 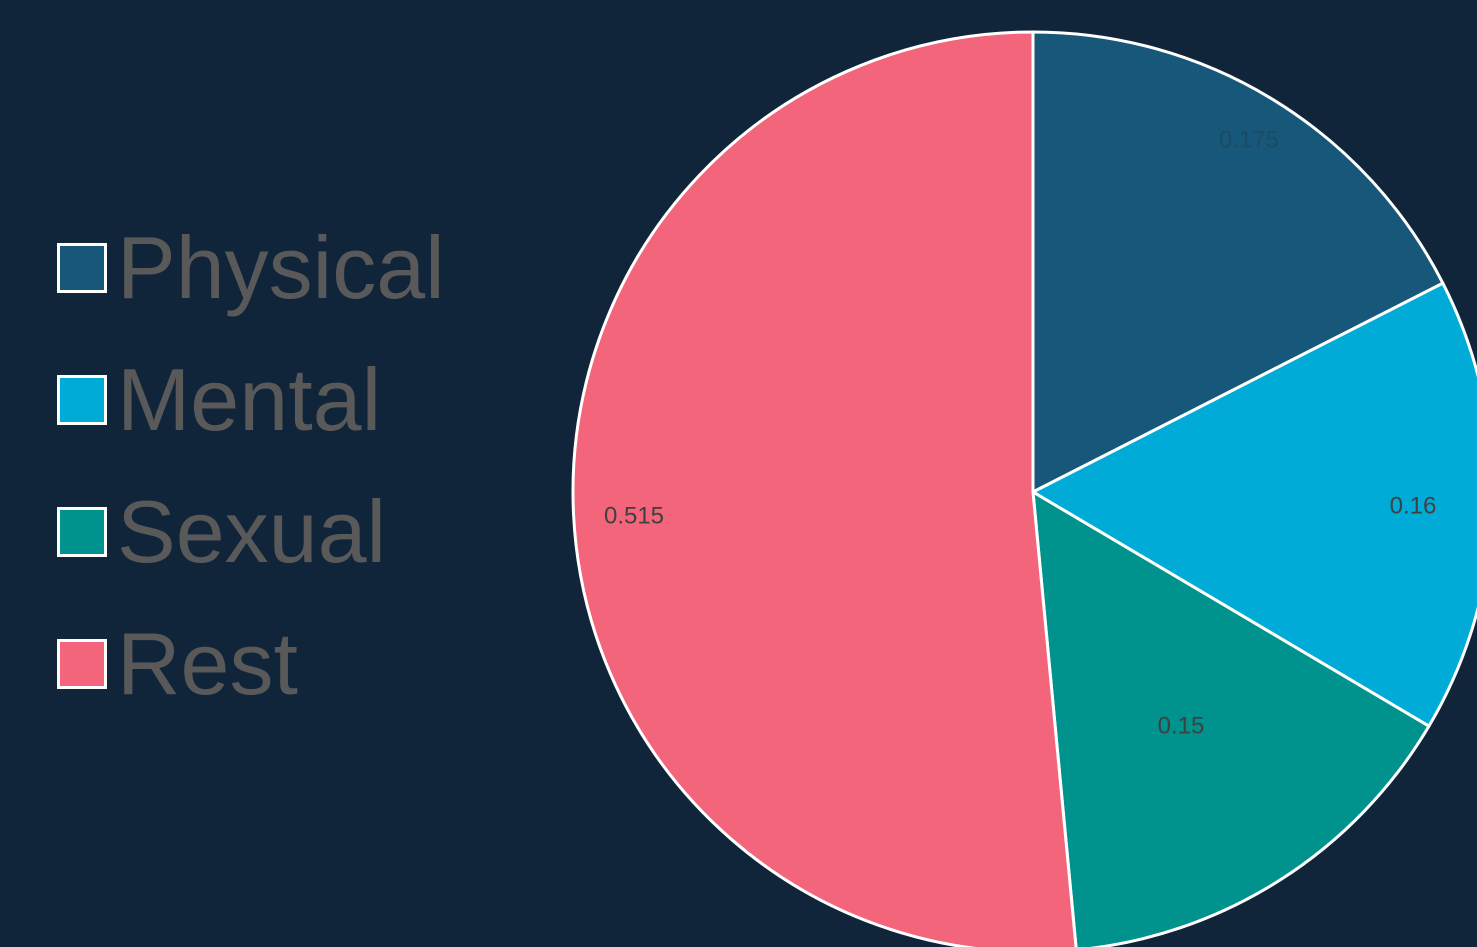 I want to click on data-label-rest: 0.515, so click(x=634, y=515).